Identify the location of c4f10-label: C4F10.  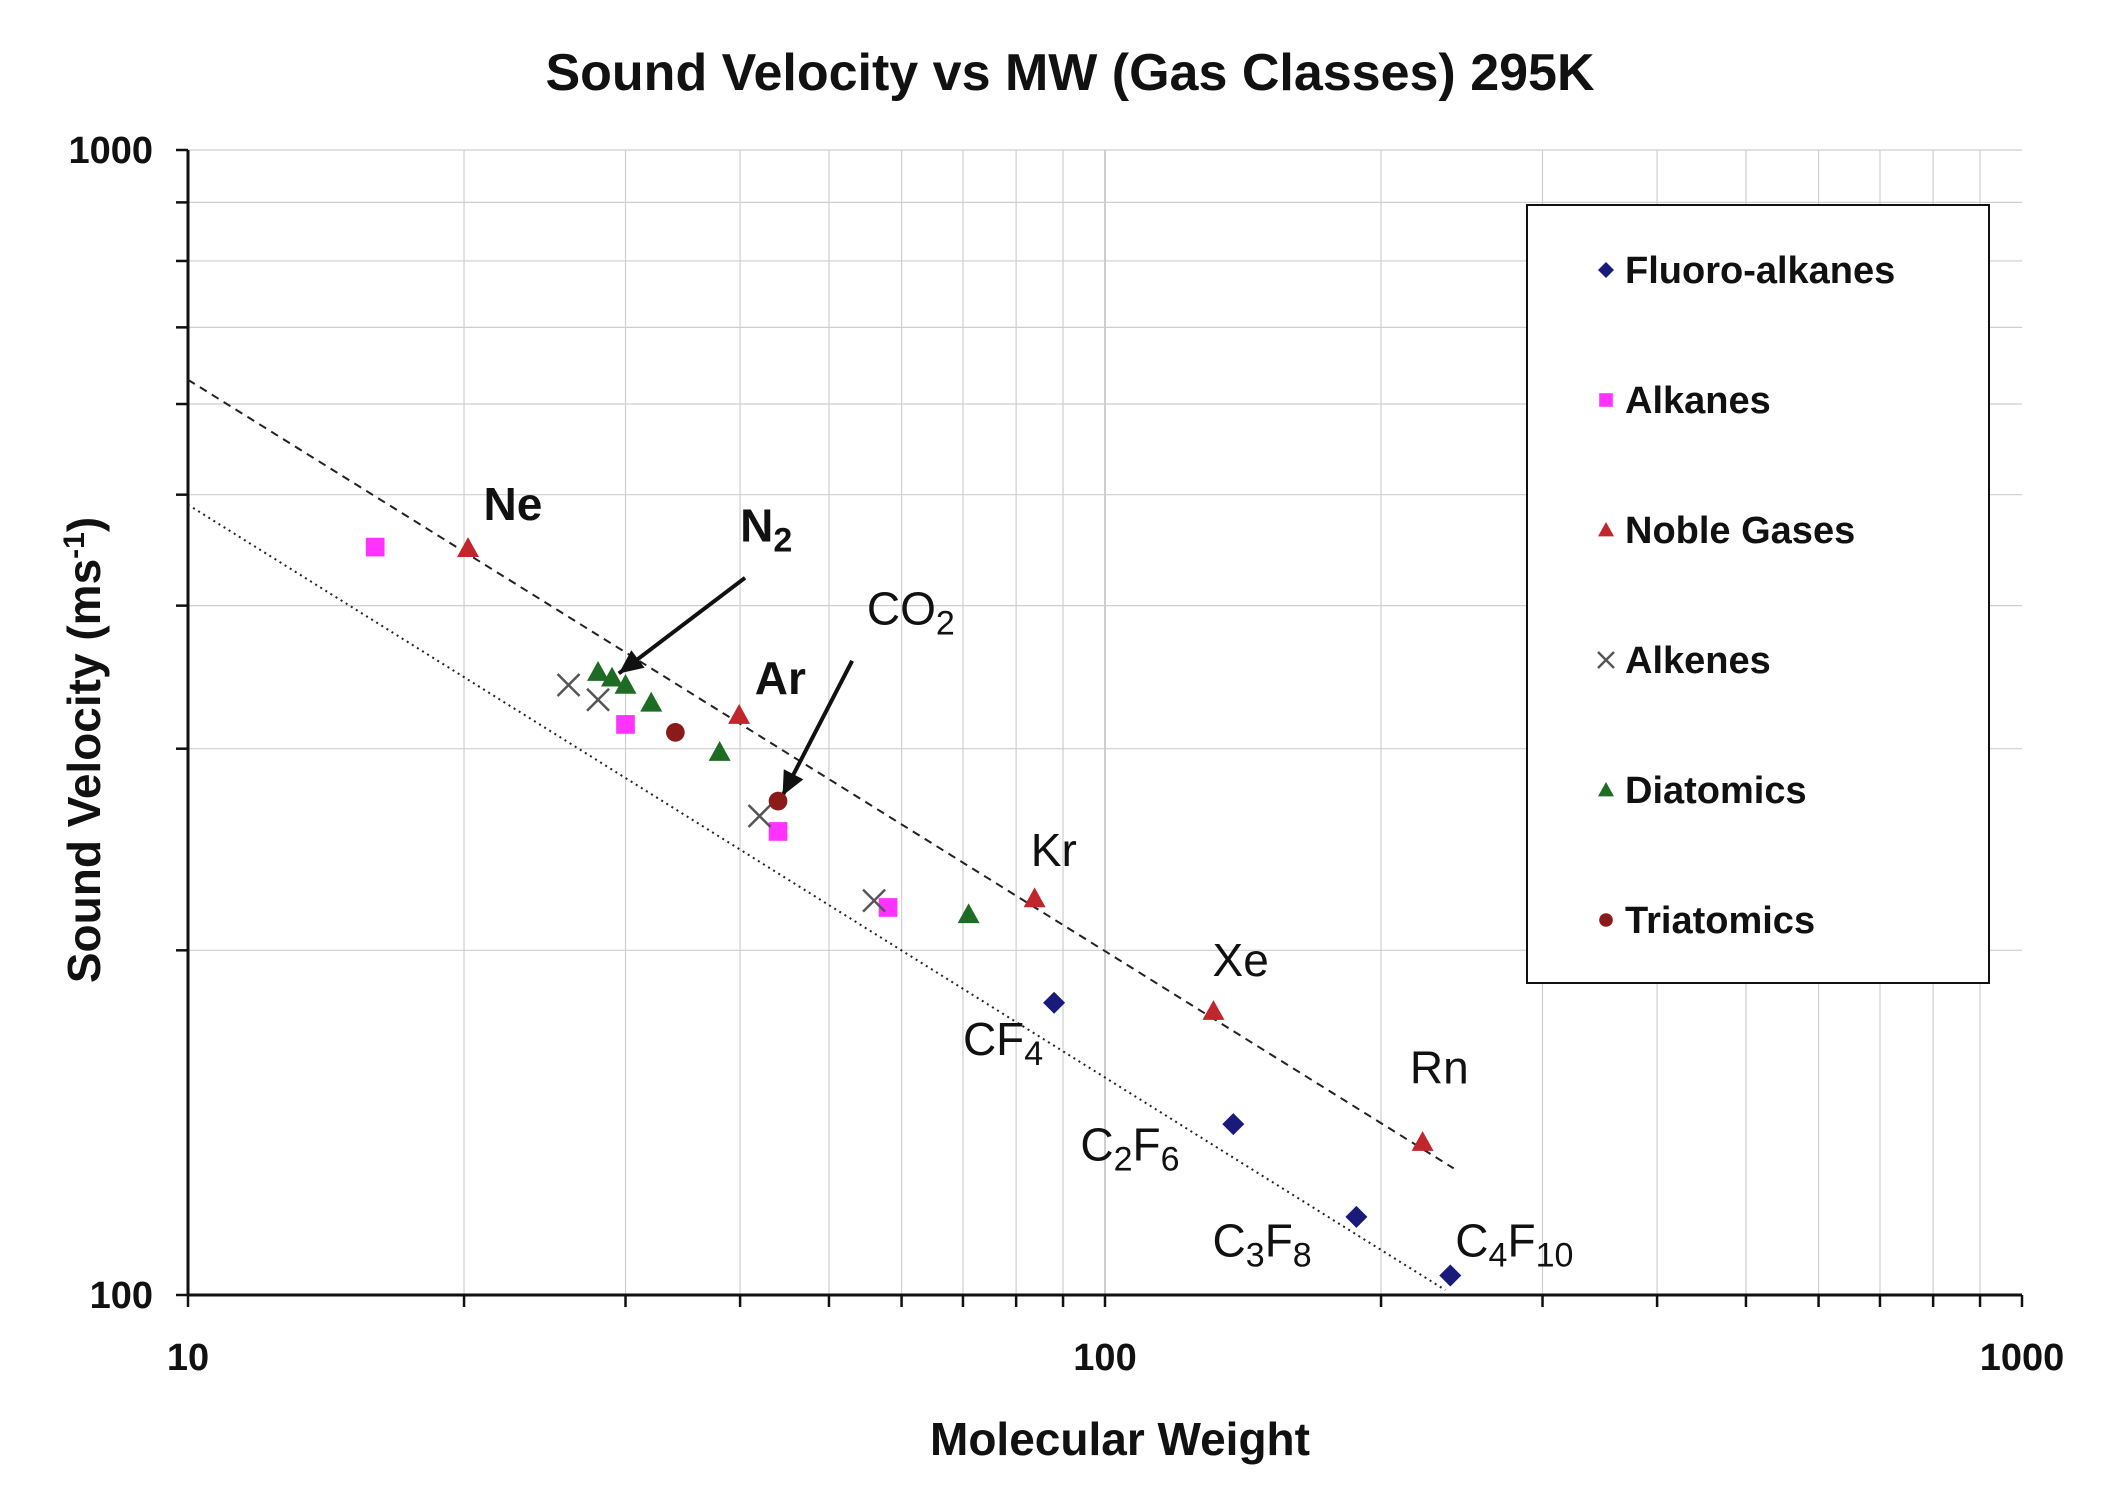
(1514, 1245).